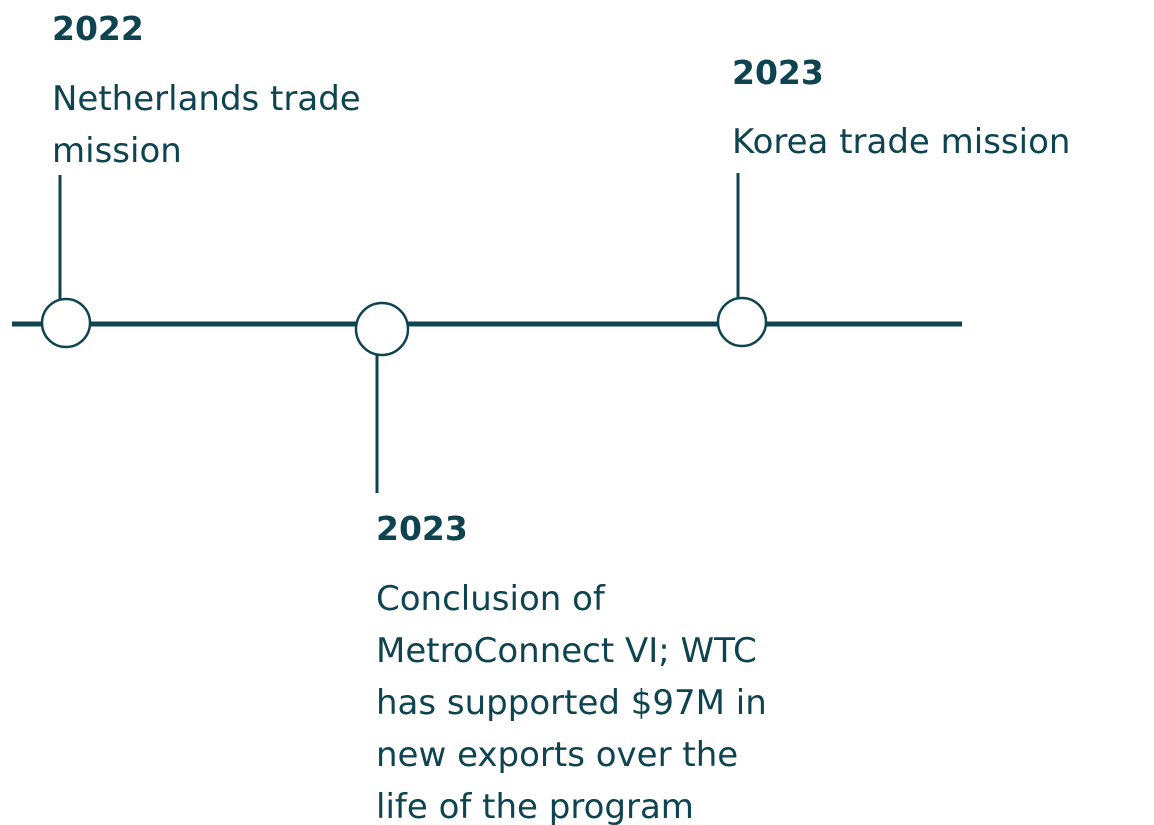 This screenshot has height=825, width=1154. What do you see at coordinates (491, 599) in the screenshot?
I see `event-description: Conclusion of` at bounding box center [491, 599].